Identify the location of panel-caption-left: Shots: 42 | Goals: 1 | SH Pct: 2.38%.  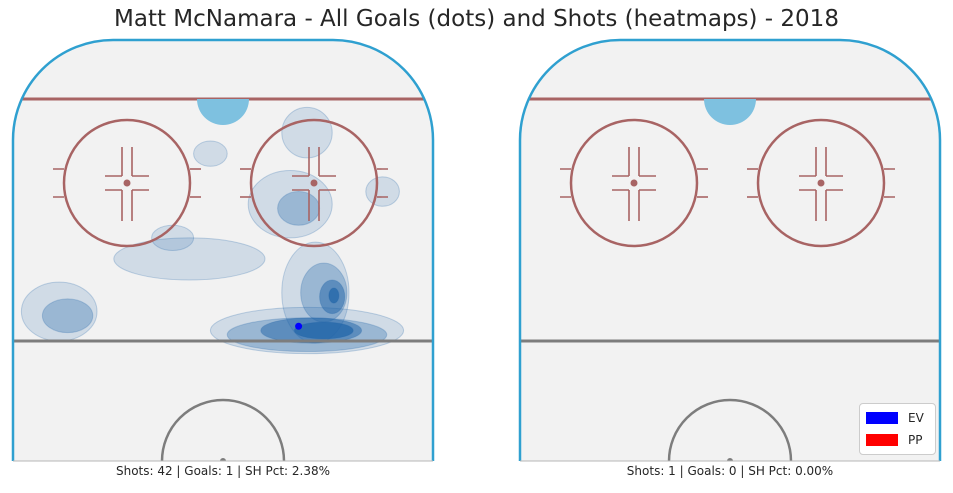
(223, 471).